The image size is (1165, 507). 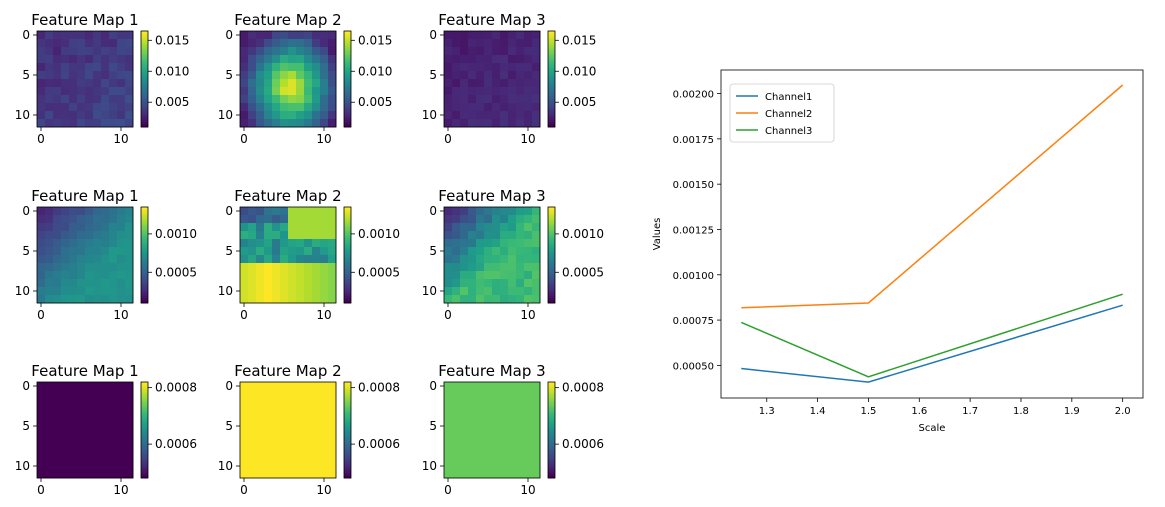 I want to click on colorbar-frame, so click(x=551, y=255).